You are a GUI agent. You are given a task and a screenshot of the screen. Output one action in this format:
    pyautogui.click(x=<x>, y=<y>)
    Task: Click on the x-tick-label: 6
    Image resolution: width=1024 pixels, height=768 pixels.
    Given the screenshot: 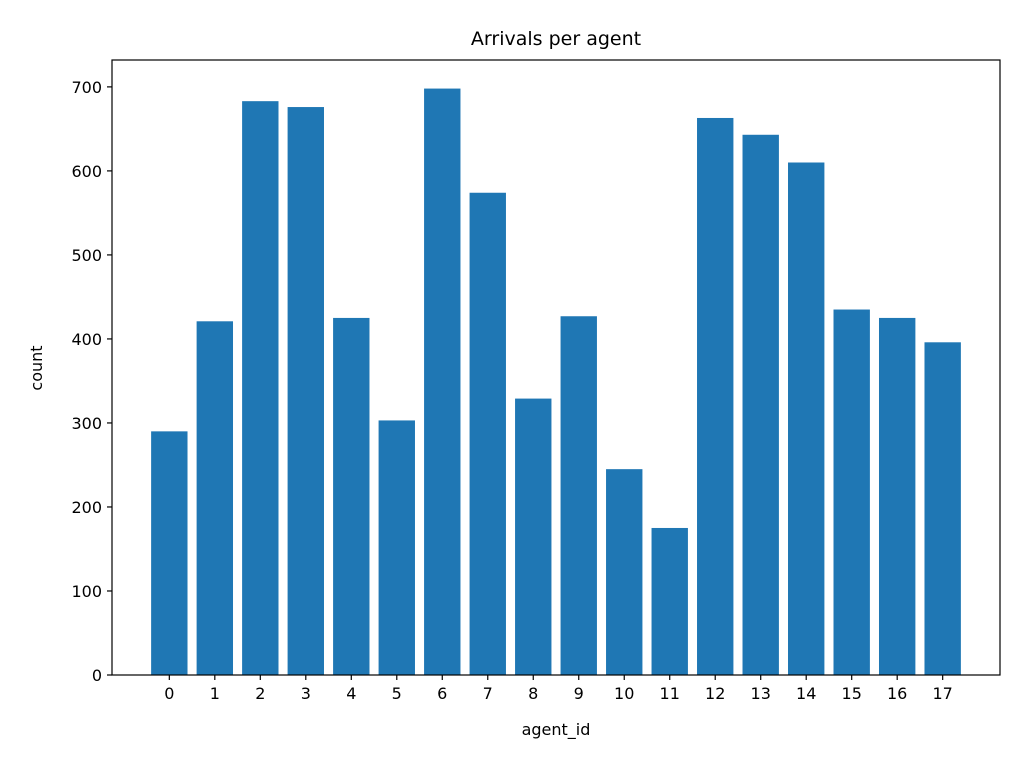 What is the action you would take?
    pyautogui.click(x=442, y=693)
    